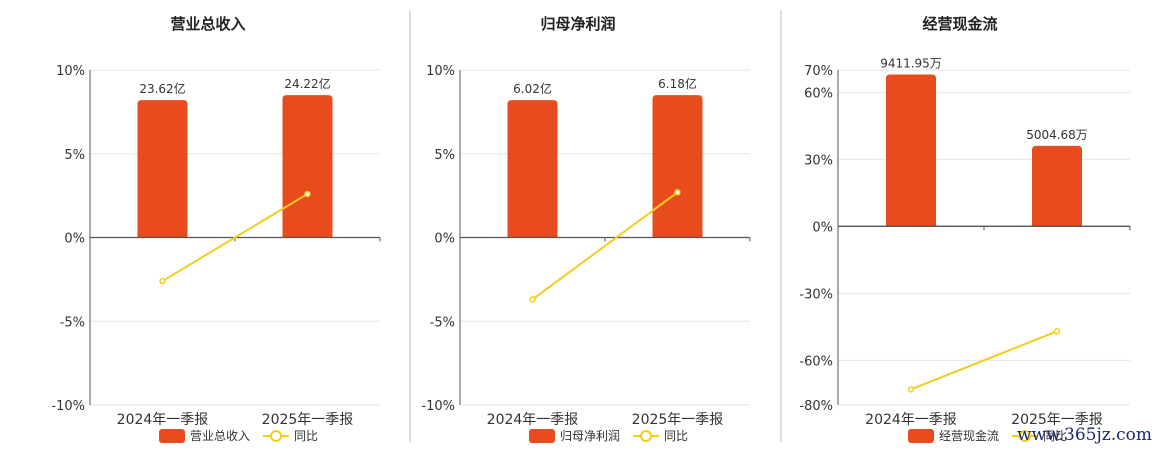  What do you see at coordinates (677, 83) in the screenshot?
I see `bar-data-label: 6.18亿` at bounding box center [677, 83].